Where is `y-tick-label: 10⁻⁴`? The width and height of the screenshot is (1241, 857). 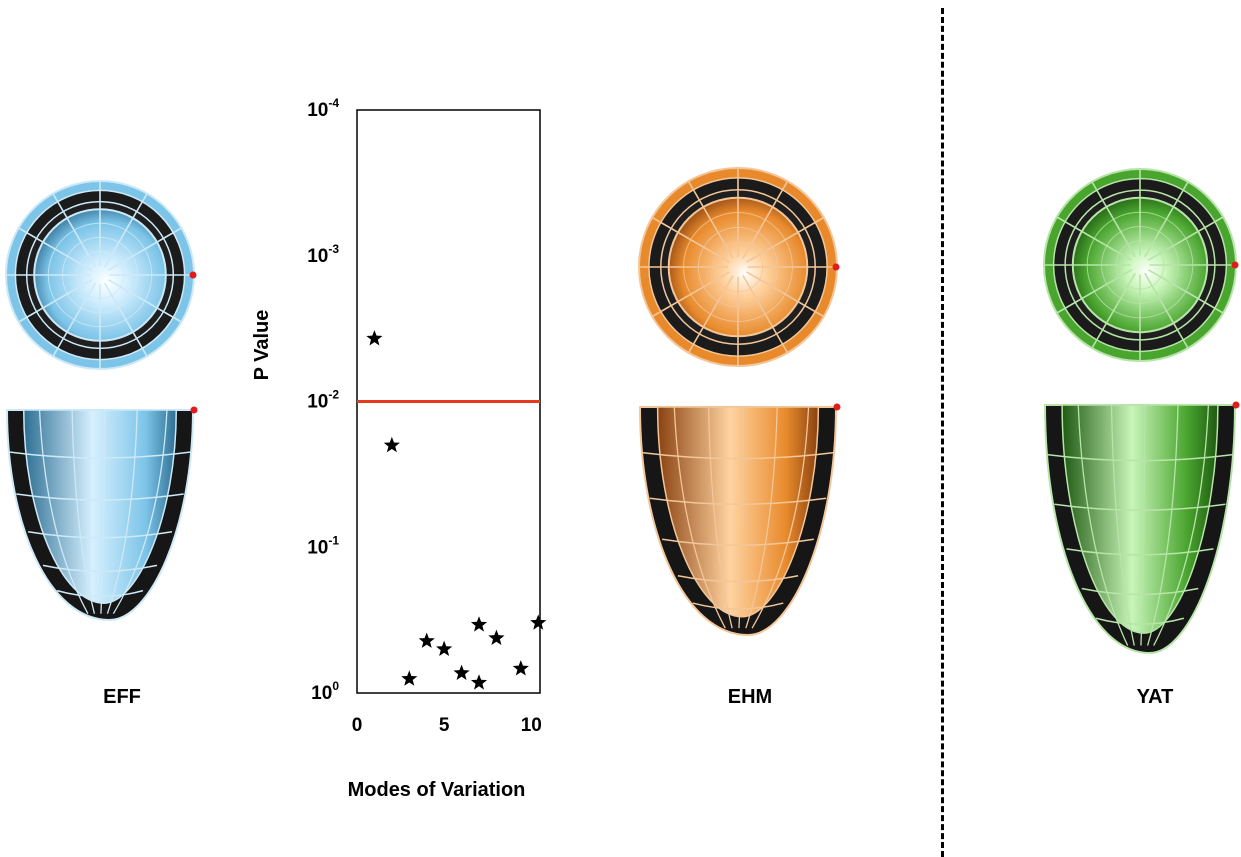
y-tick-label: 10⁻⁴ is located at coordinates (323, 108).